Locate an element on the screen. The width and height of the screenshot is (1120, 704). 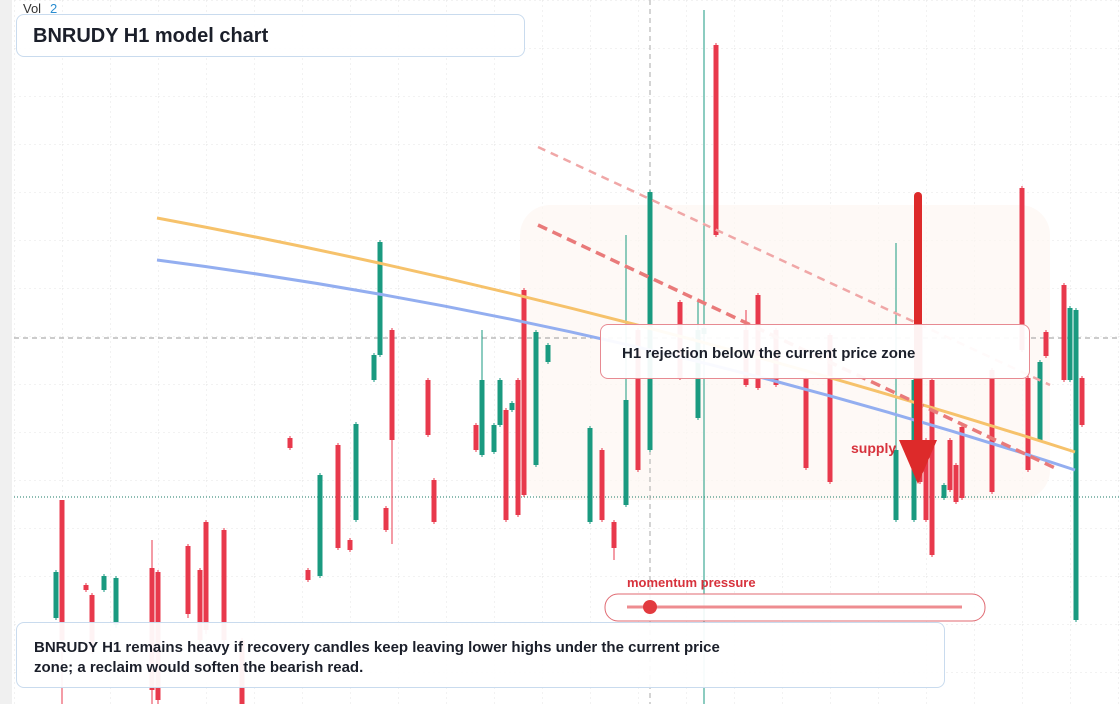
gauge-knob is located at coordinates (650, 607).